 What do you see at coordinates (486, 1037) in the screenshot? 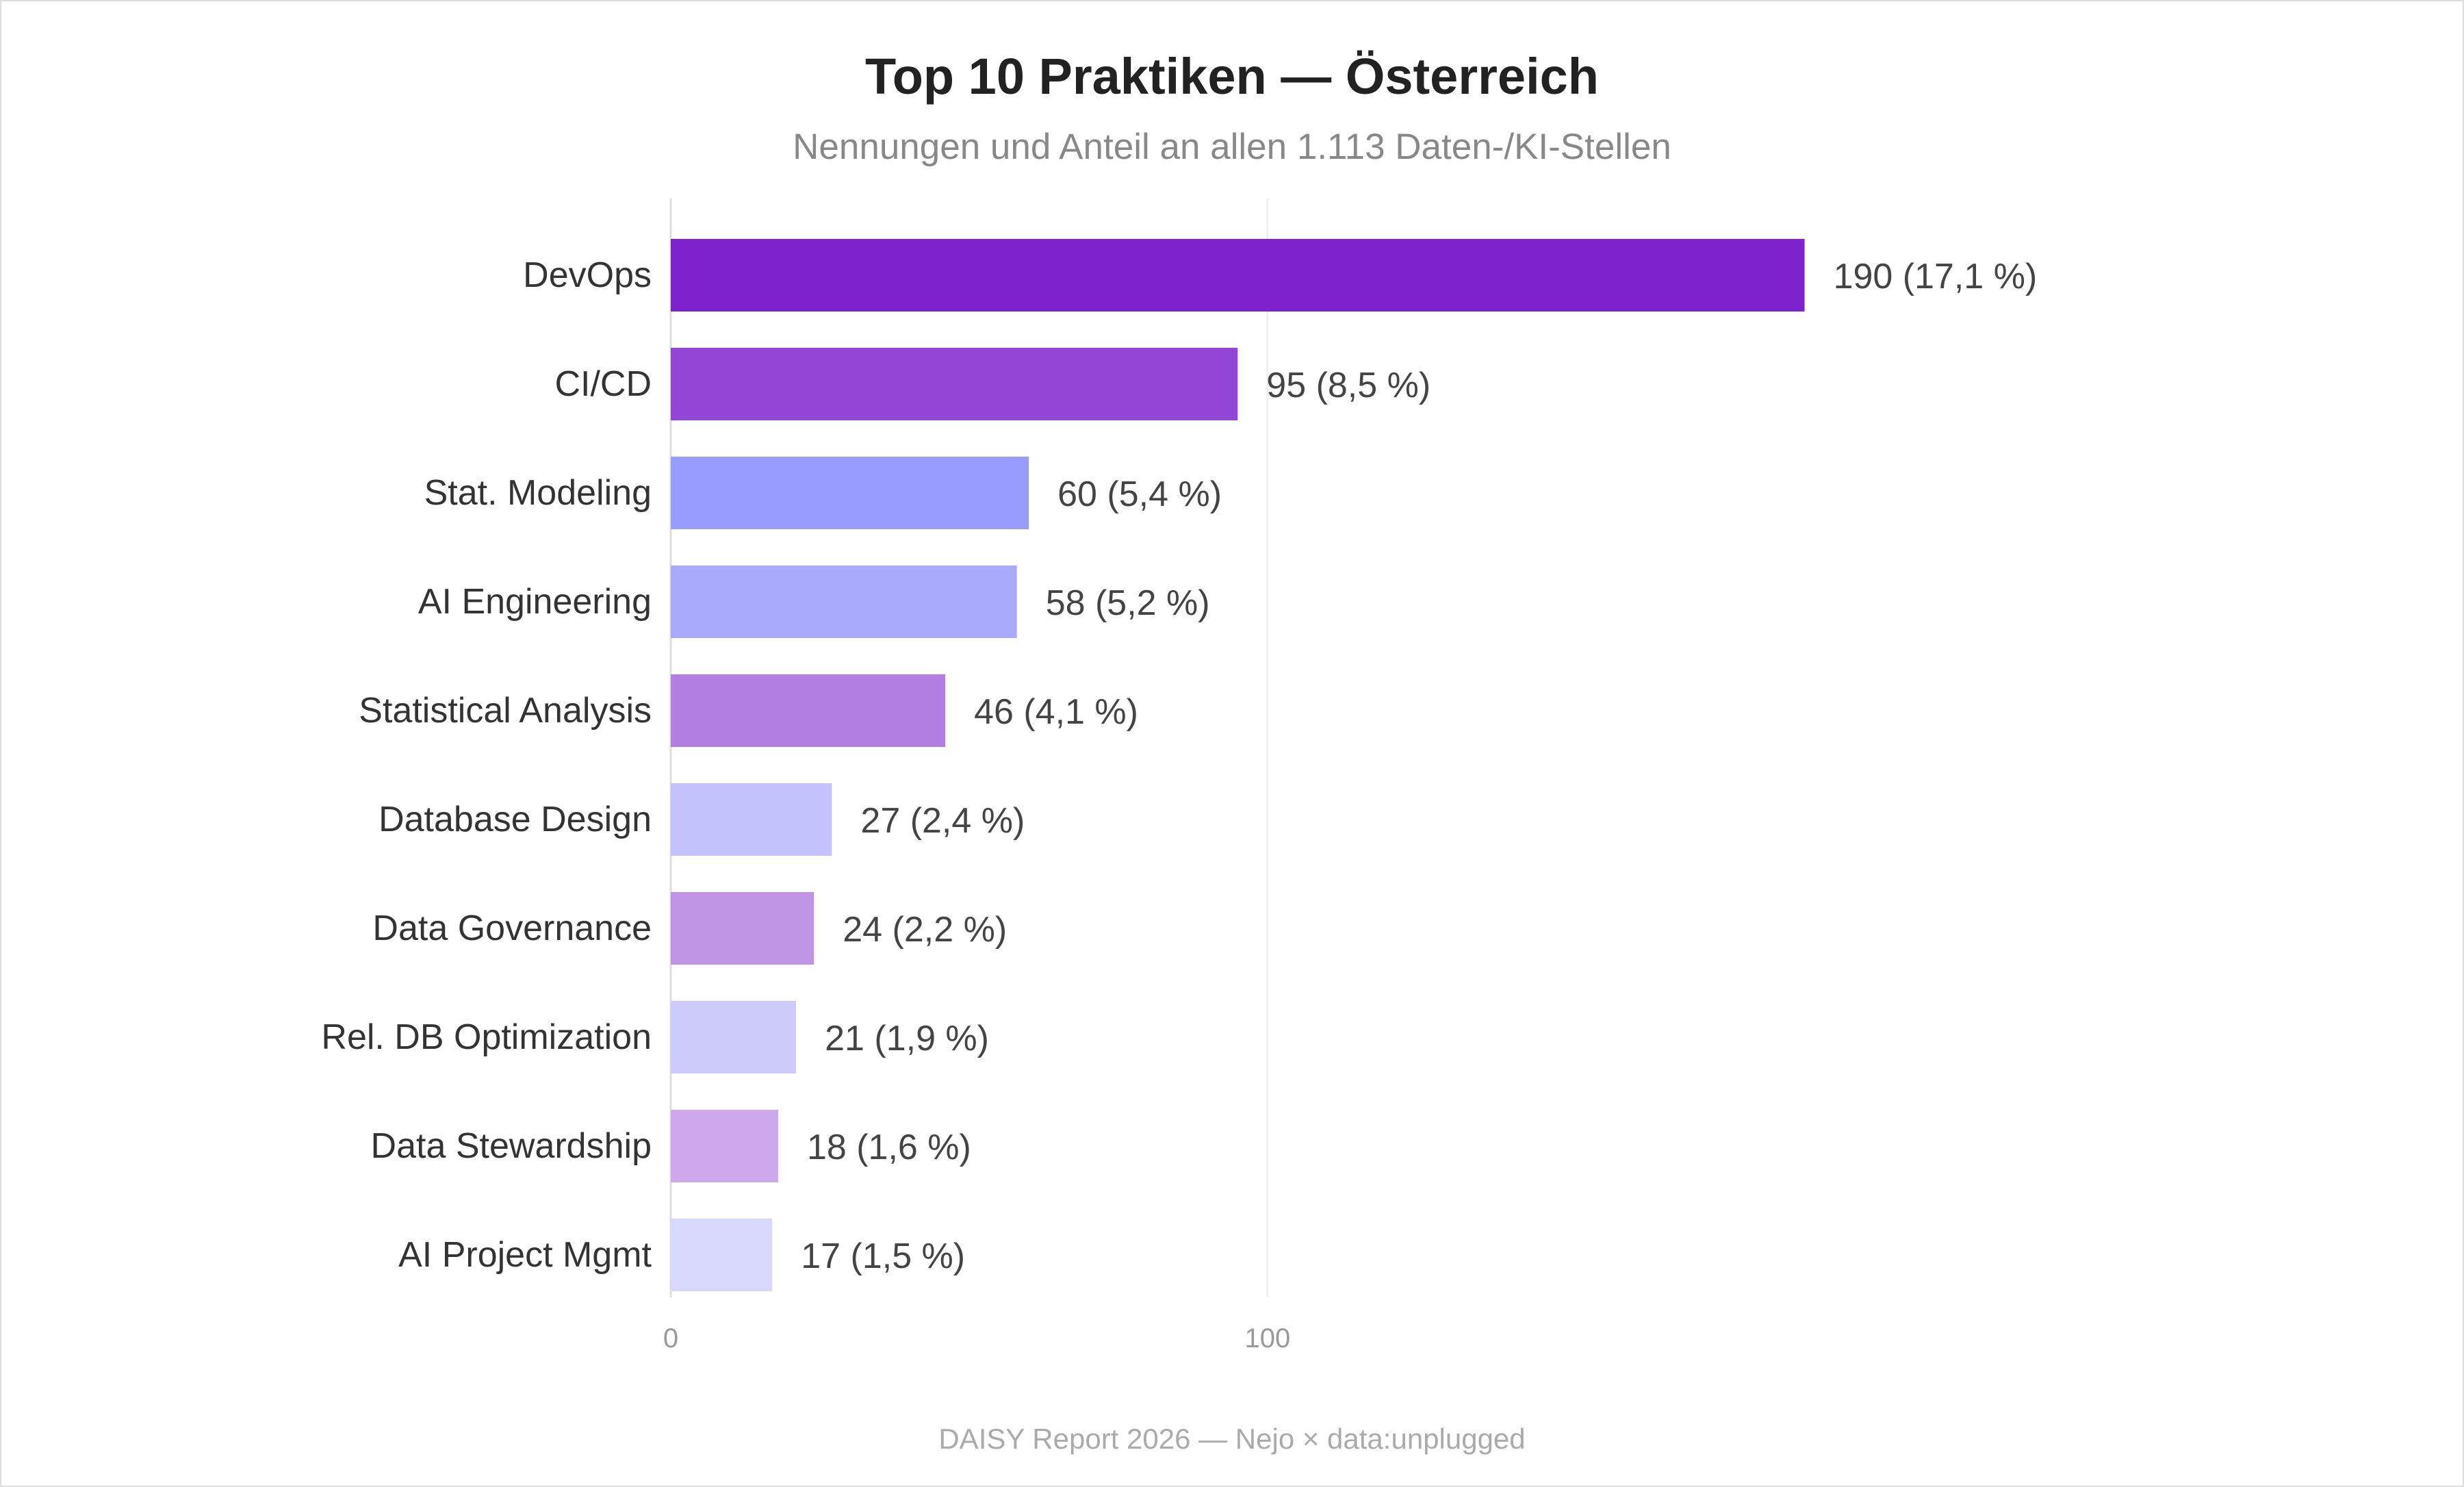
I see `category-label: Rel. DB Optimization` at bounding box center [486, 1037].